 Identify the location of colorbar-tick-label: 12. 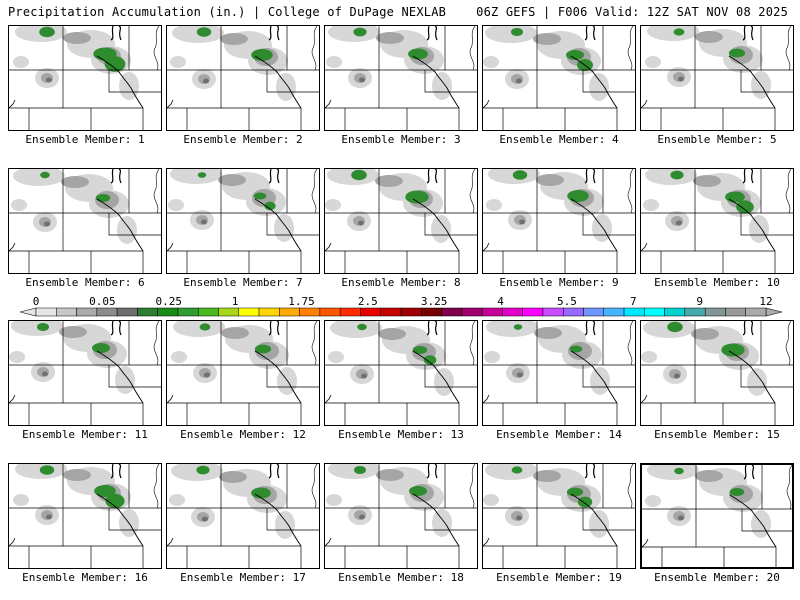
(765, 301).